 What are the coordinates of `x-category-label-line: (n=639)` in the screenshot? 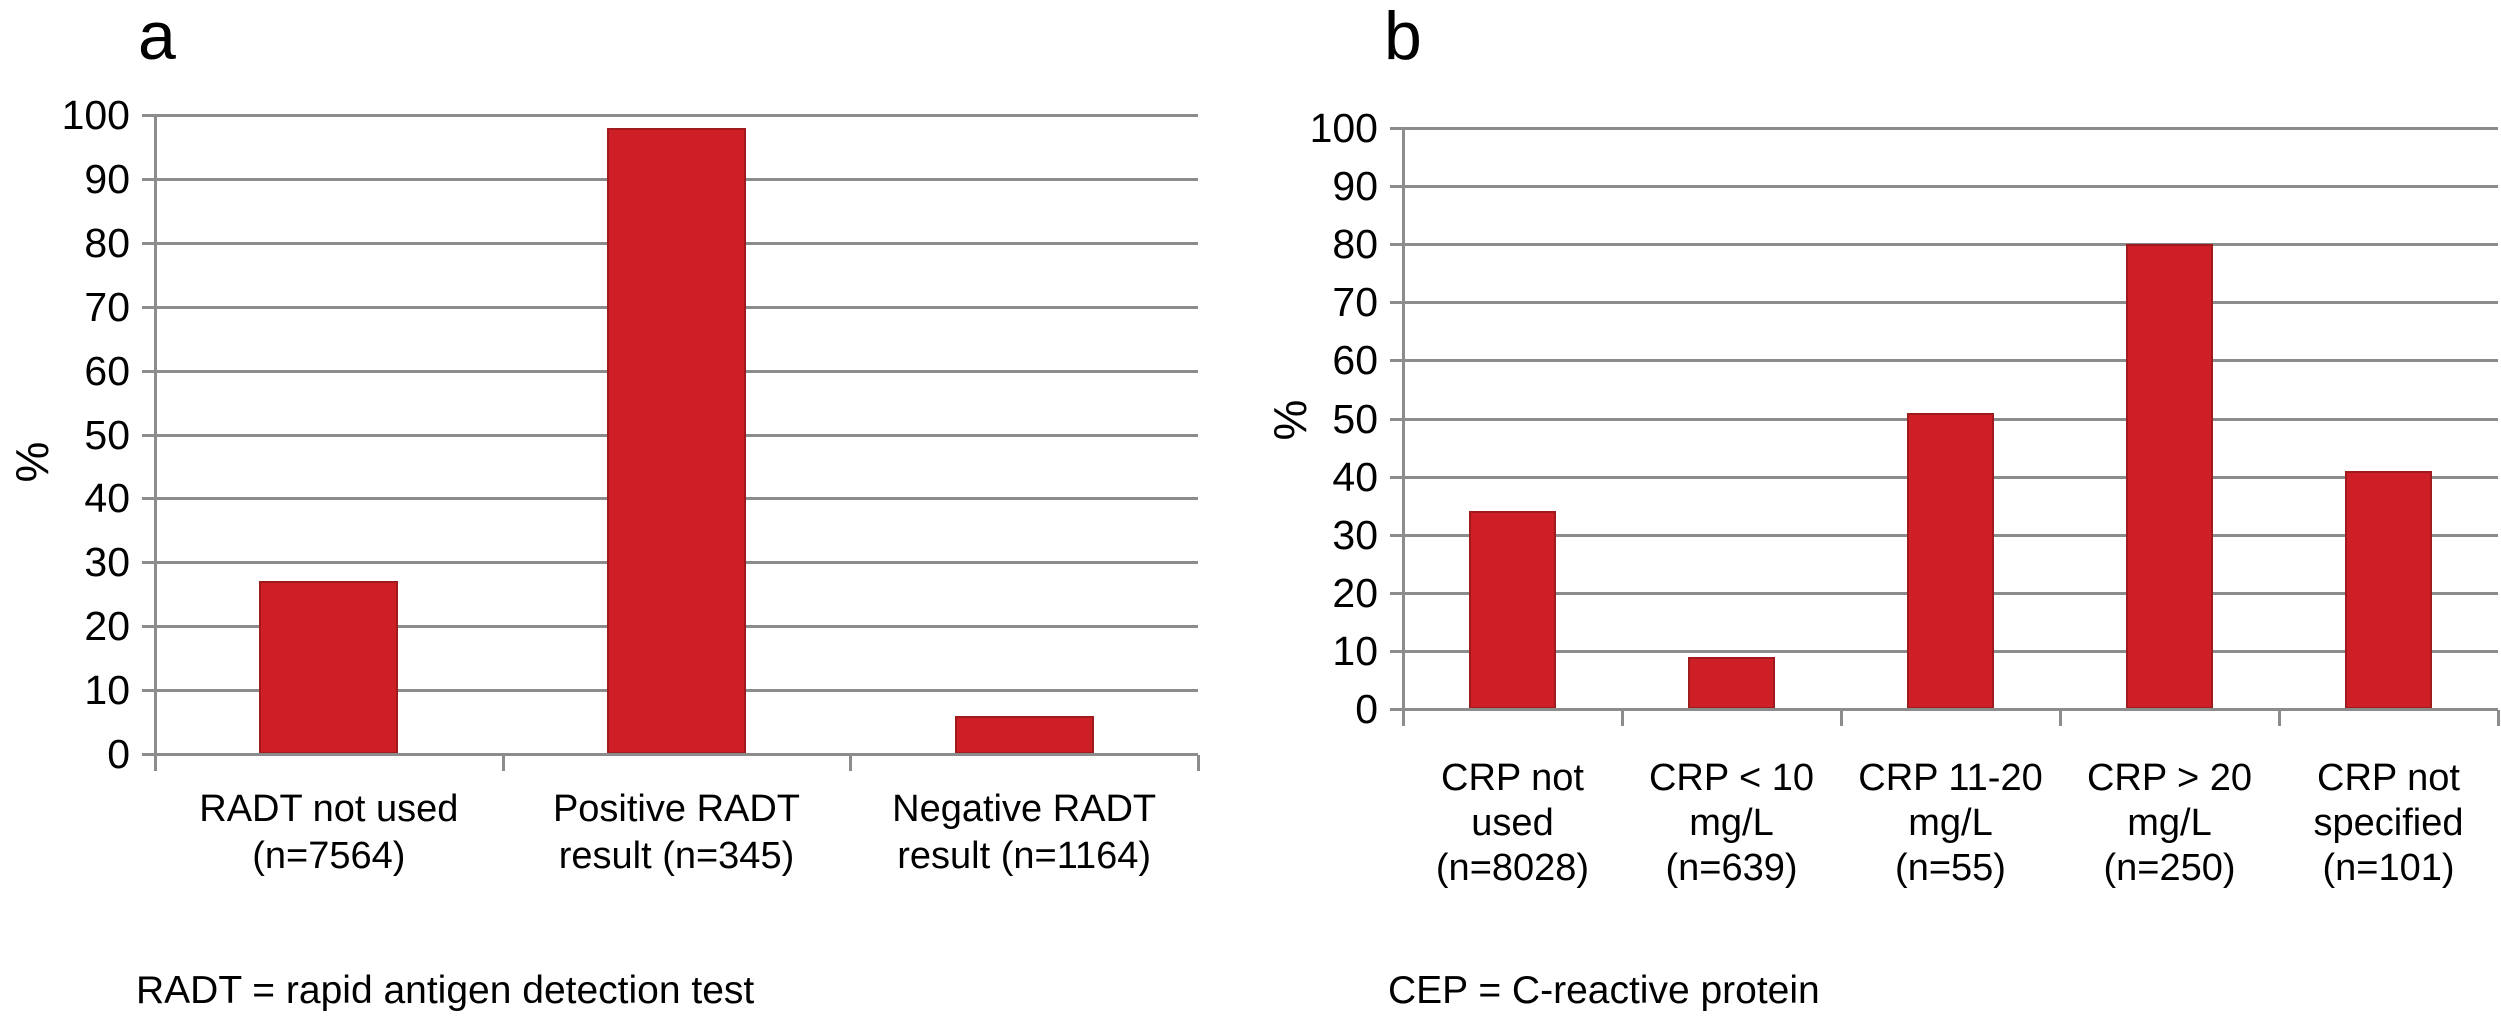 It's located at (1731, 868).